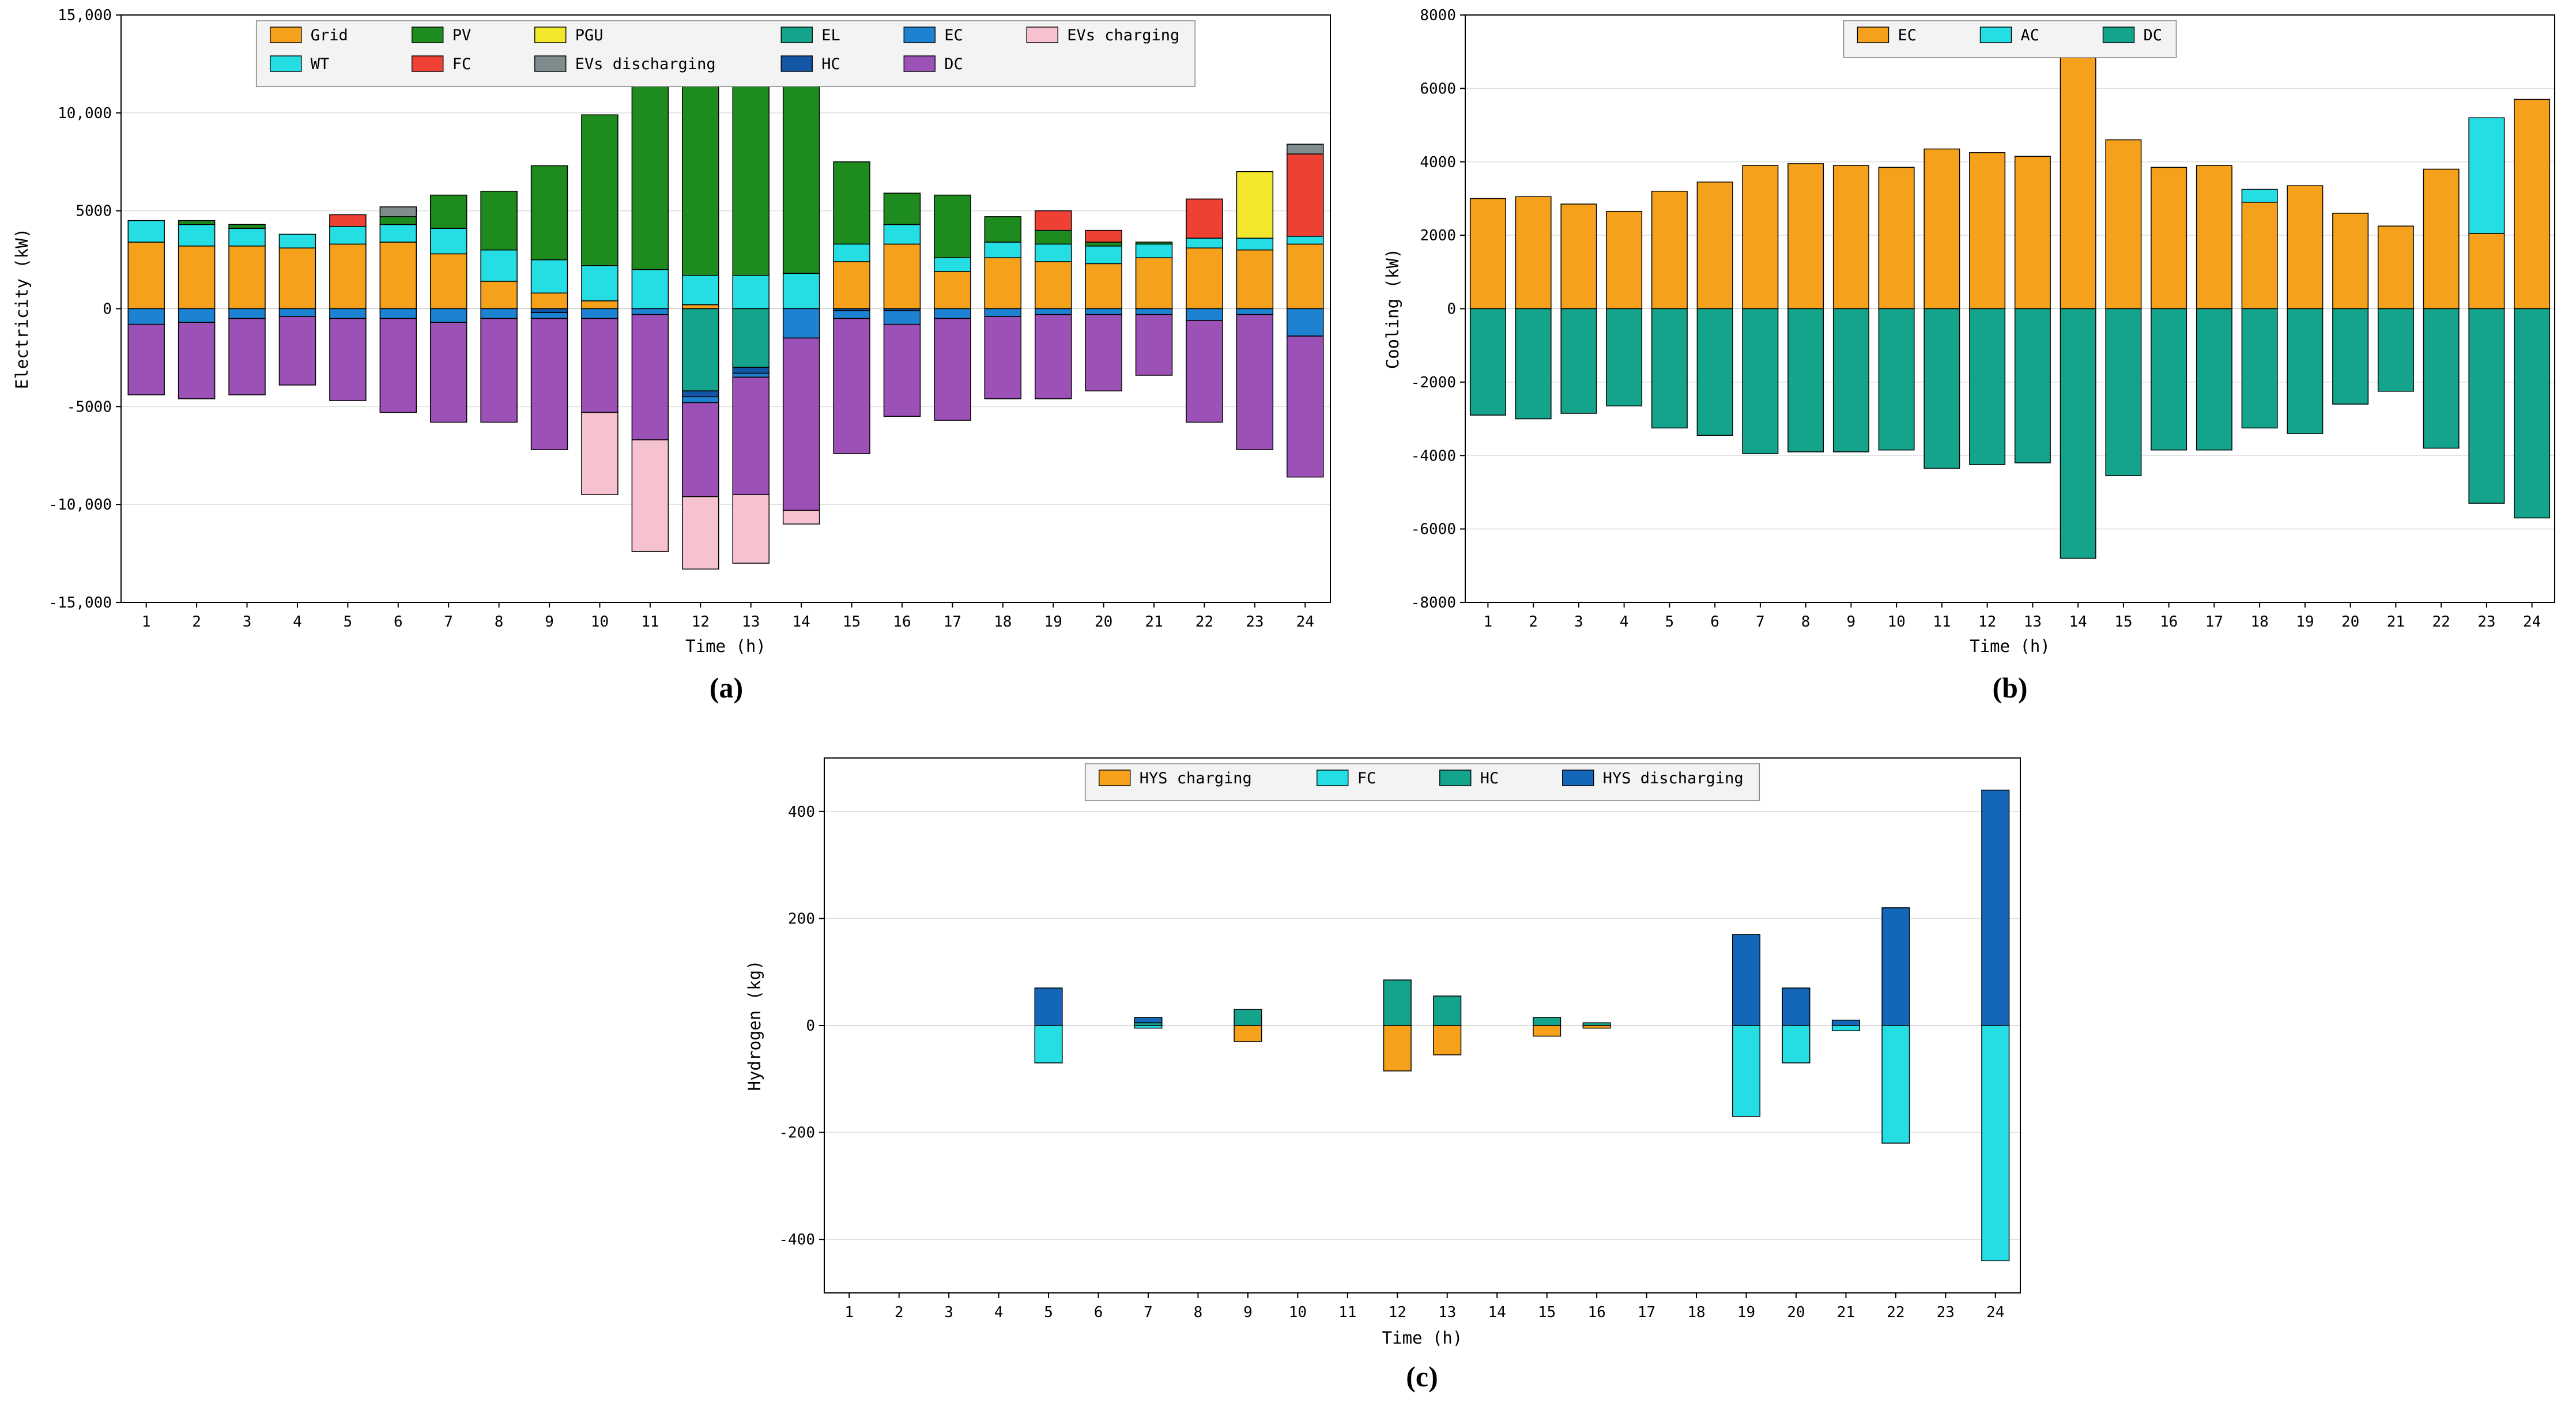  I want to click on legend-item: AC, so click(2009, 35).